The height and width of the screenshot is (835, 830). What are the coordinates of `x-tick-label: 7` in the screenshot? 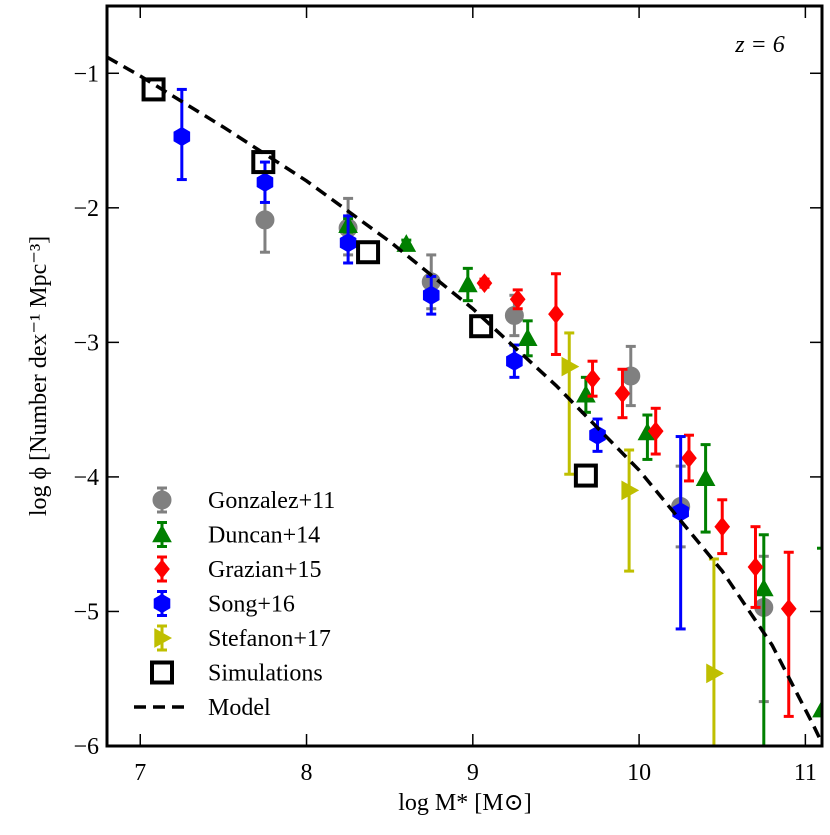 It's located at (140, 773).